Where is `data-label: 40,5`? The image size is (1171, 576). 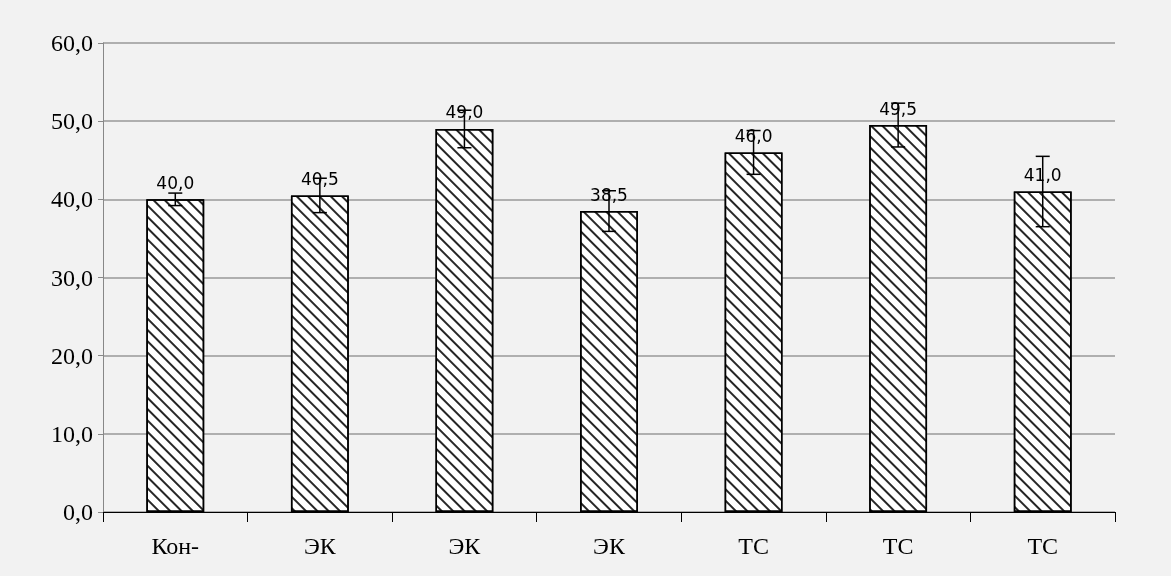 data-label: 40,5 is located at coordinates (319, 178).